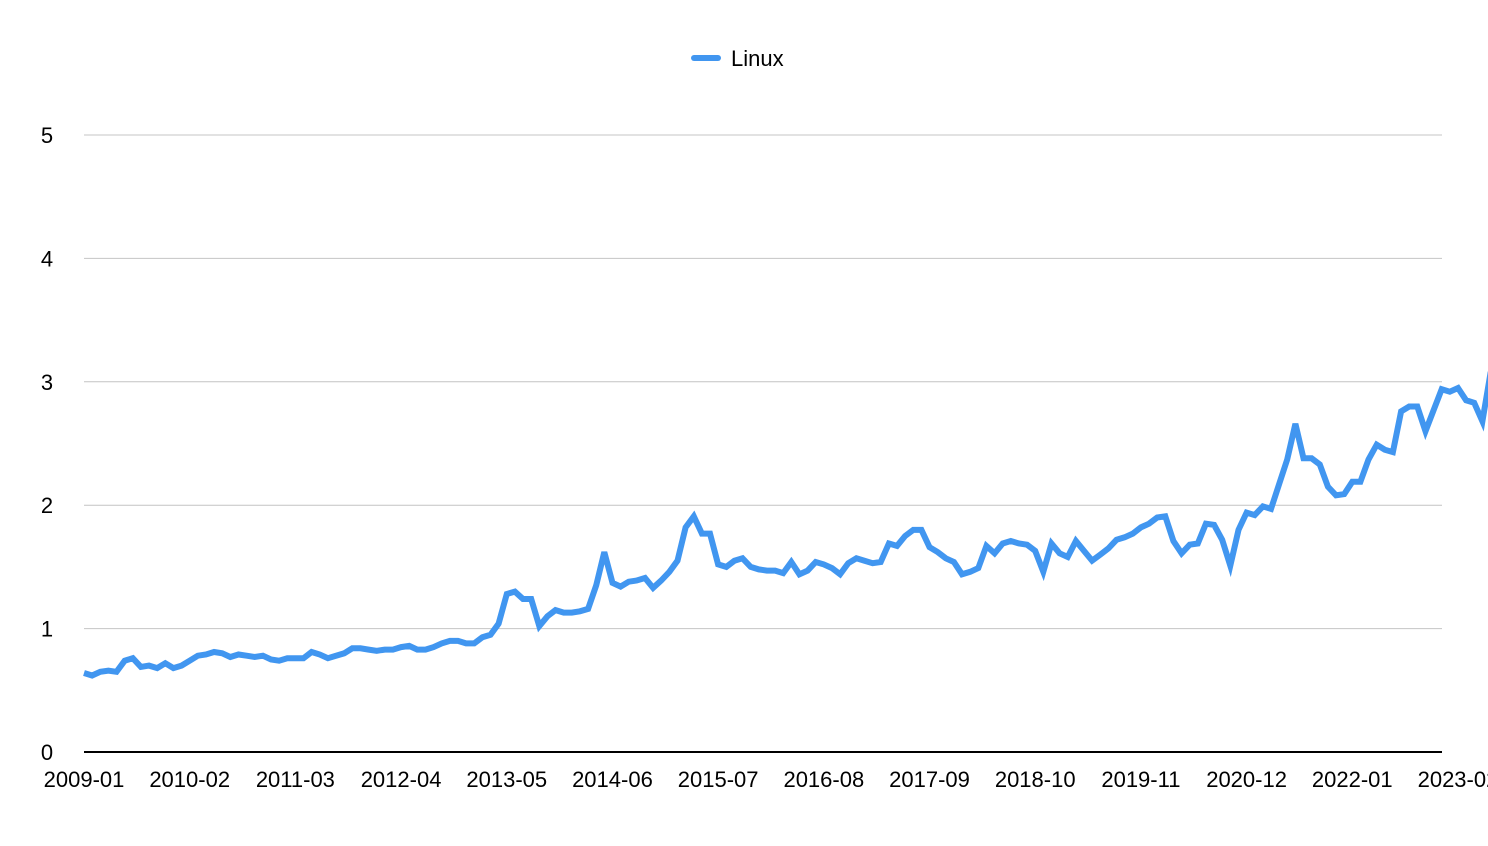 The height and width of the screenshot is (846, 1488). I want to click on x-tick-label: 2015-07, so click(718, 779).